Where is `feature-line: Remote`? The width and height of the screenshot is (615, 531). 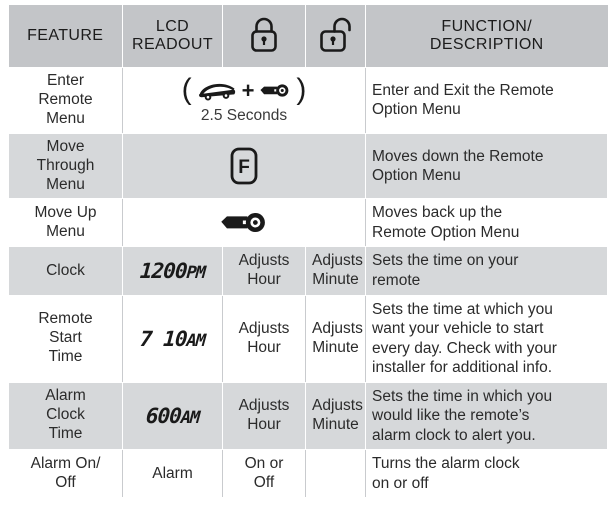 feature-line: Remote is located at coordinates (65, 99).